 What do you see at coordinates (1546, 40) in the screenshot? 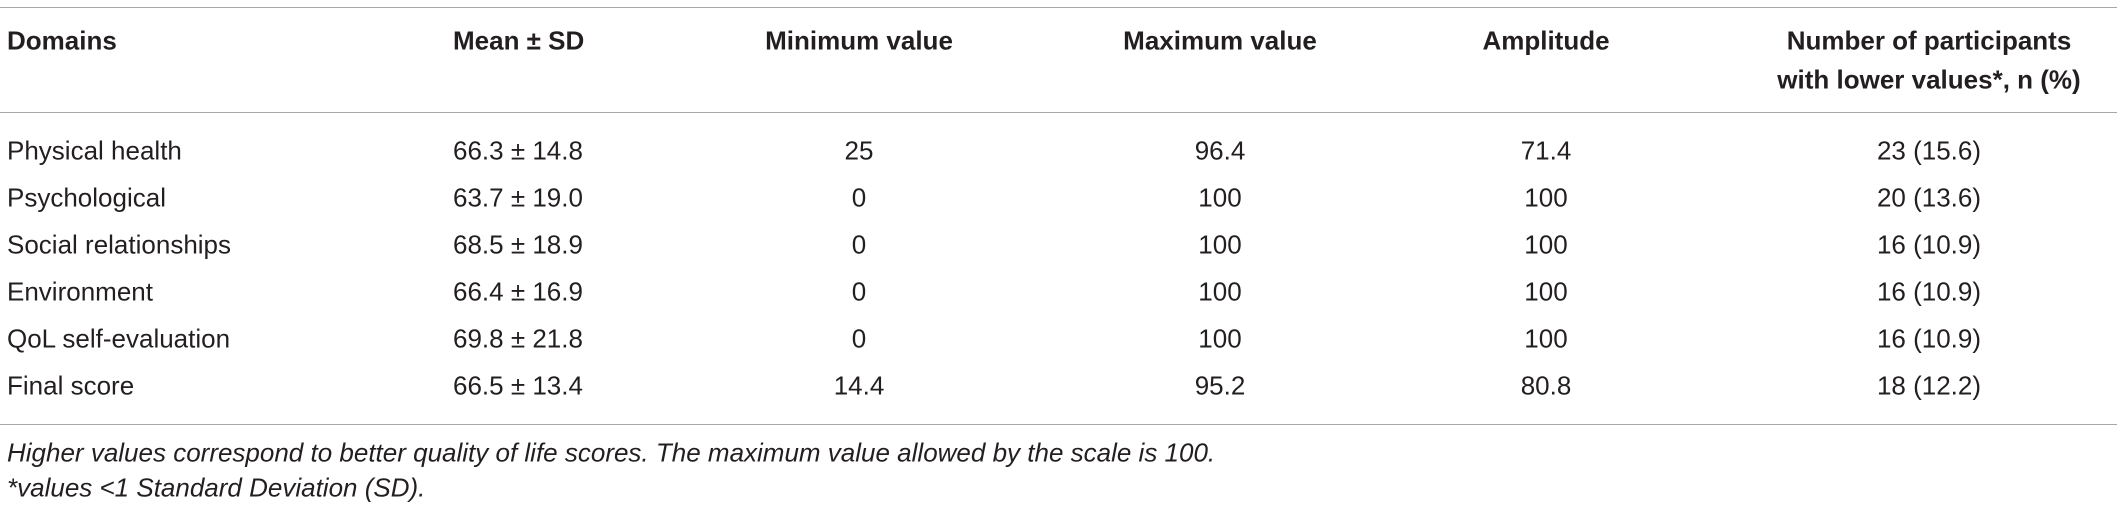
I see `column-header: Amplitude` at bounding box center [1546, 40].